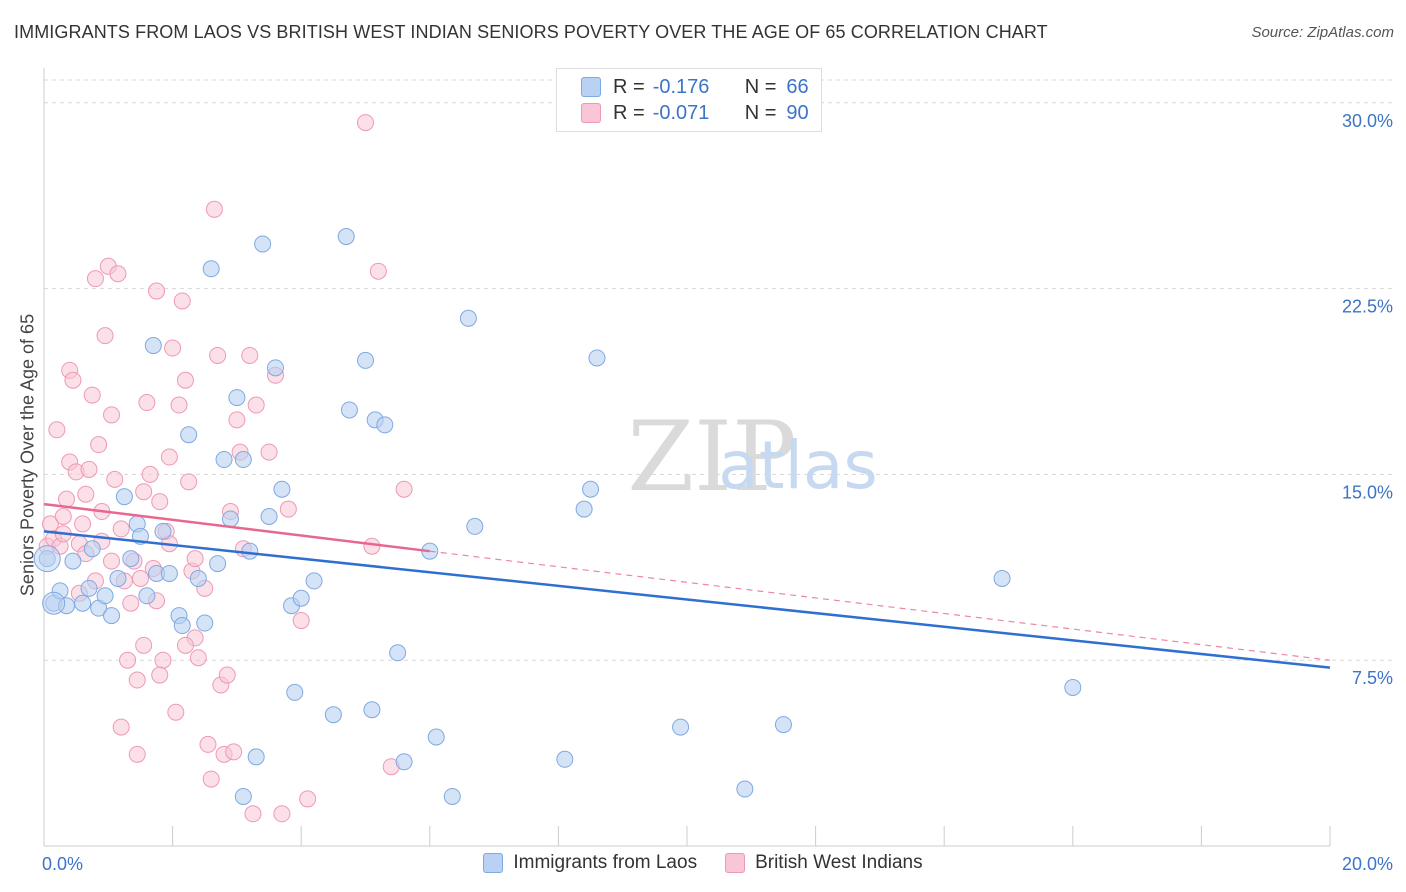  Describe the element at coordinates (689, 100) in the screenshot. I see `stats-legend: R = -0.176 N = 66 R = -0.071 N = 90` at that location.